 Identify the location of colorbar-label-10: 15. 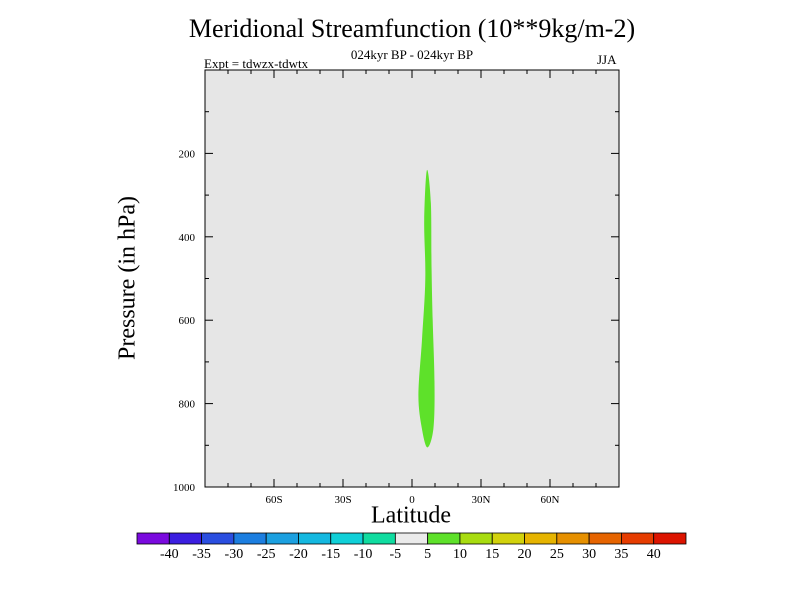
(492, 554).